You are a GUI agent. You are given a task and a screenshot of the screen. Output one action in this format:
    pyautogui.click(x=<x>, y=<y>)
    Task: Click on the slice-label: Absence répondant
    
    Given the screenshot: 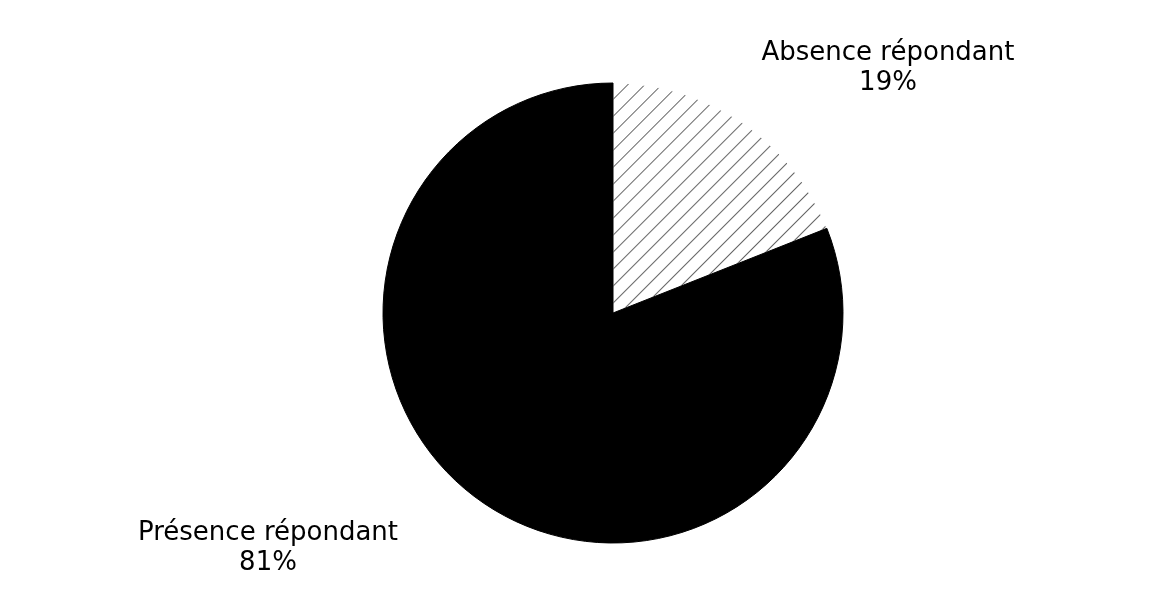 What is the action you would take?
    pyautogui.click(x=888, y=50)
    